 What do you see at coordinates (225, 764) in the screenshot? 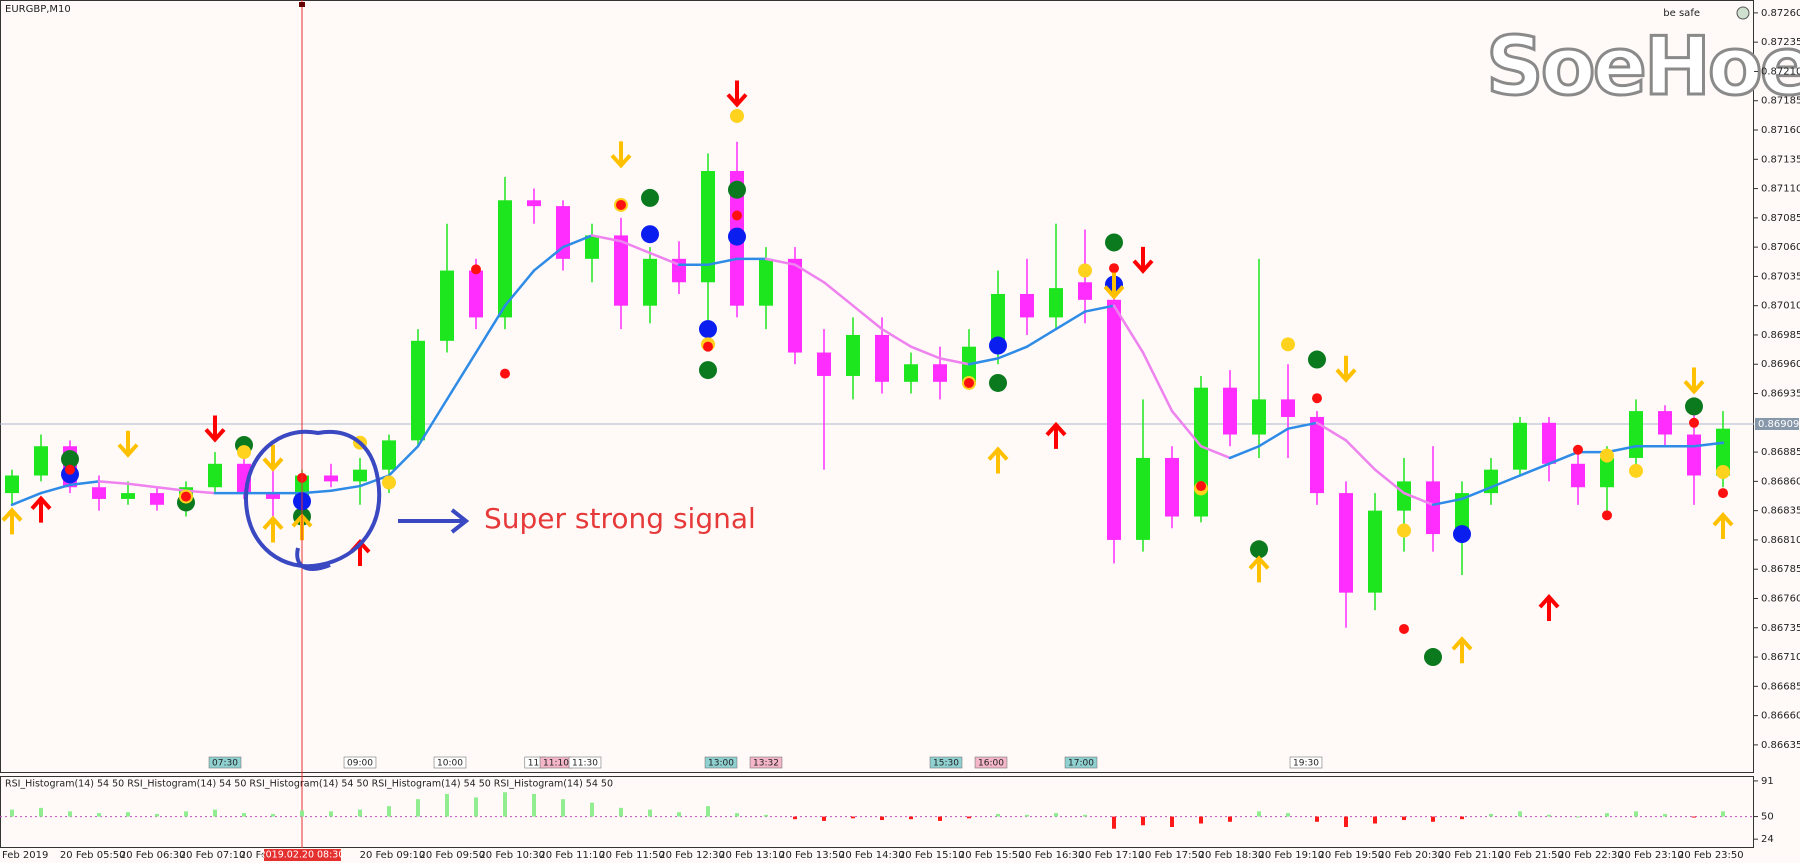
I see `session-label: 07:30` at bounding box center [225, 764].